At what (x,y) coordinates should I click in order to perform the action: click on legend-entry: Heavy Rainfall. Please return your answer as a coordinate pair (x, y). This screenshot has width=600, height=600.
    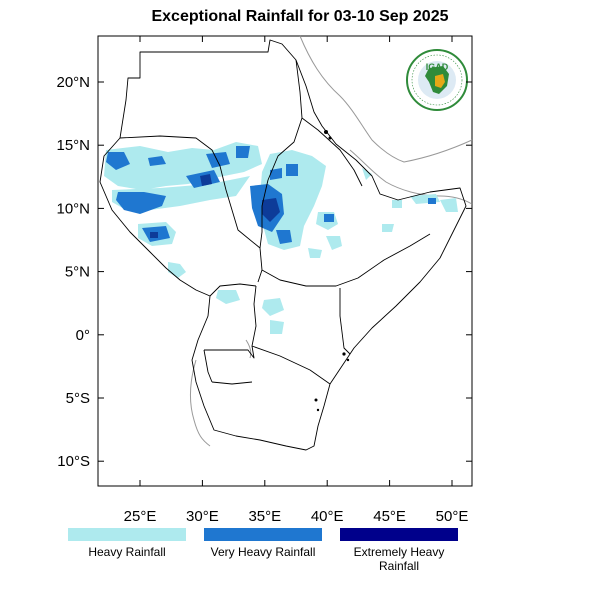
    Looking at the image, I should click on (127, 543).